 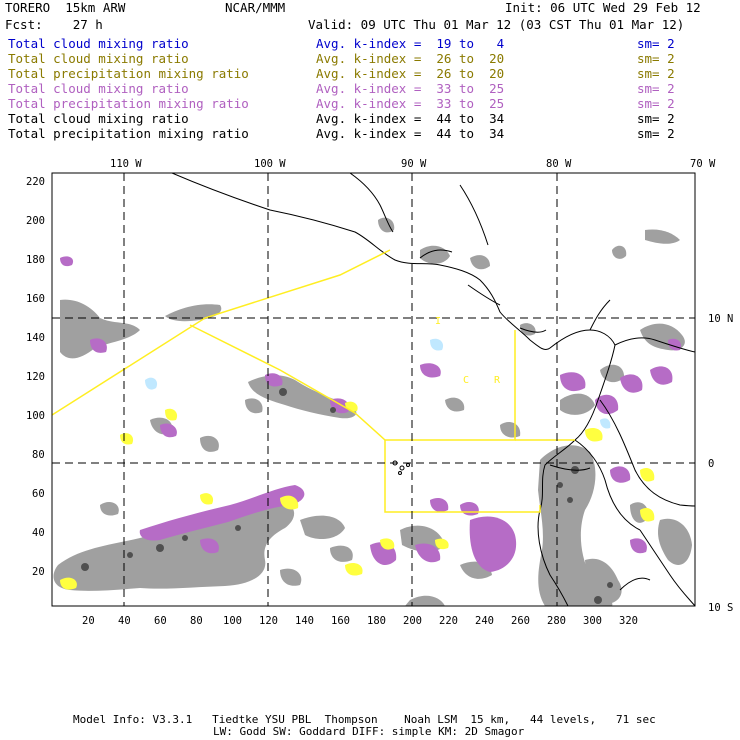 I want to click on x-tick-label: 320, so click(x=628, y=621).